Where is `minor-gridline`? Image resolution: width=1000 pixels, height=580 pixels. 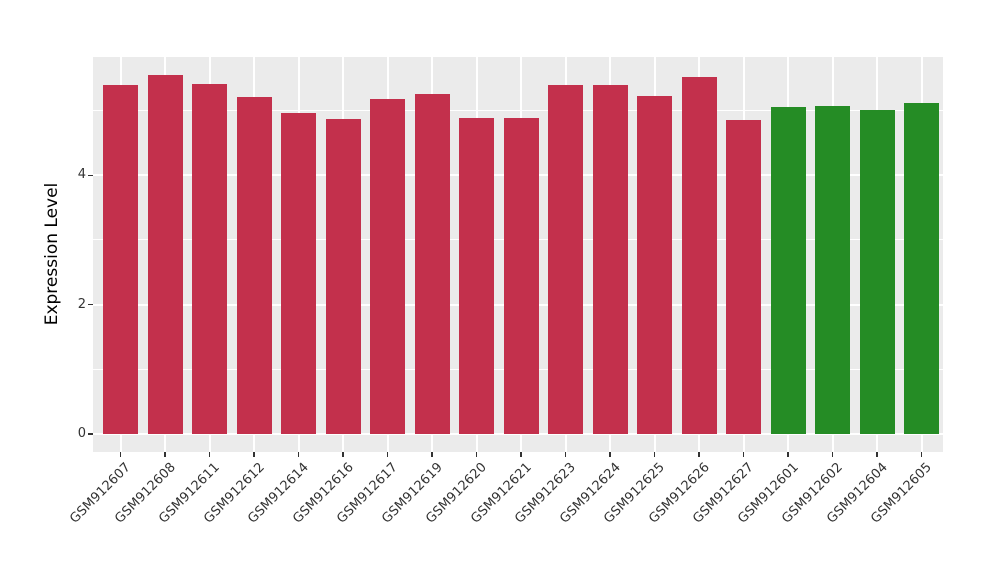
minor-gridline is located at coordinates (518, 111).